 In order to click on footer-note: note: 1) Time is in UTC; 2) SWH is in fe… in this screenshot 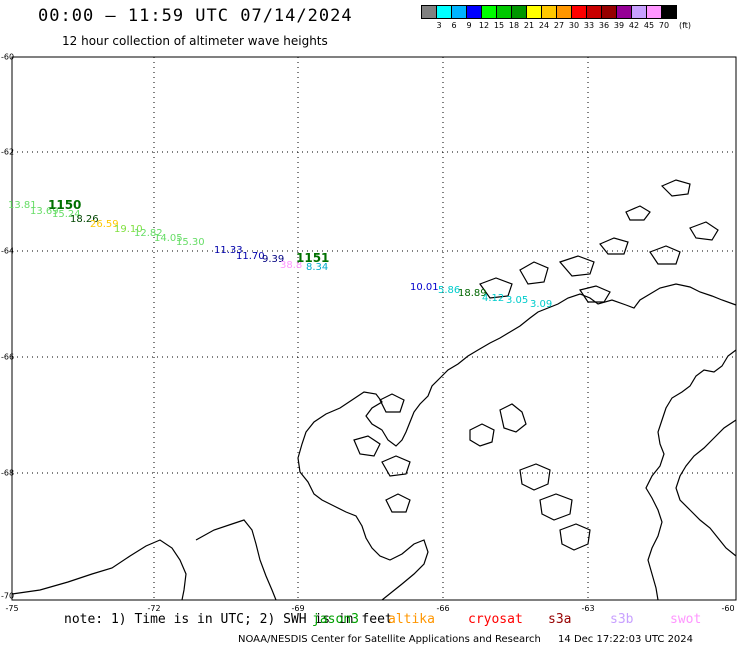, I will do `click(228, 619)`.